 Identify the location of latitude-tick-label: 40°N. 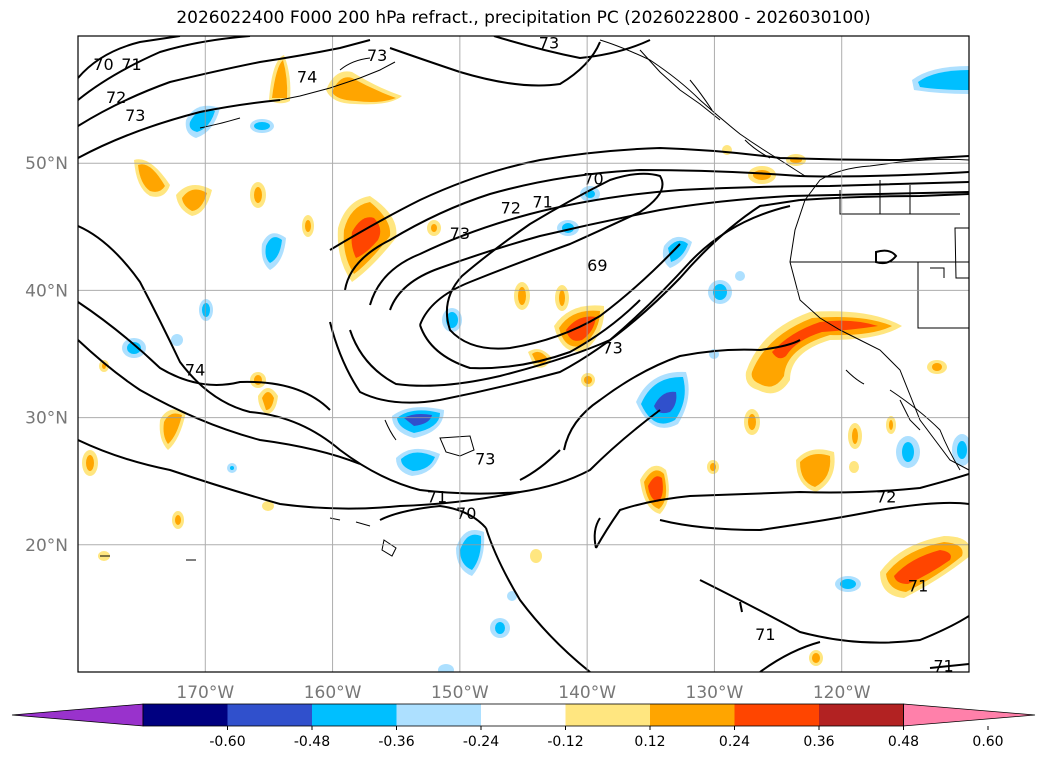
(46, 291).